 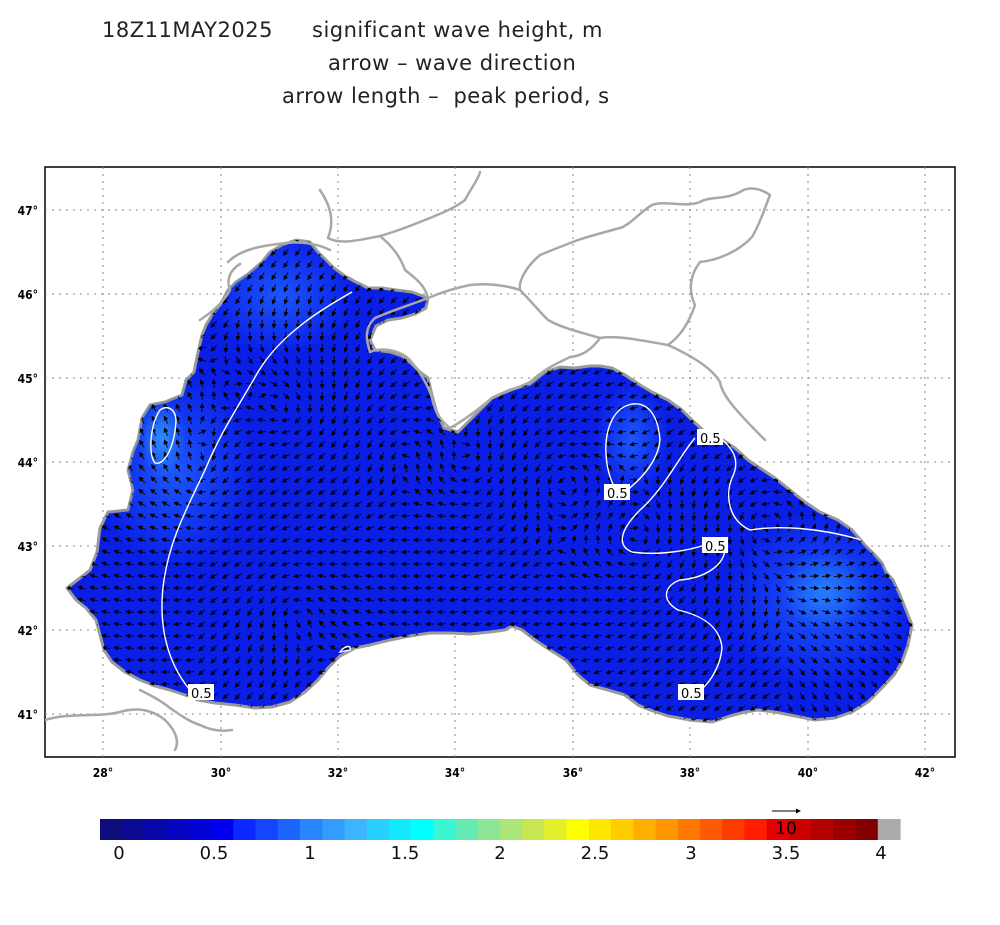 I want to click on colorbar: 10, so click(x=500, y=824).